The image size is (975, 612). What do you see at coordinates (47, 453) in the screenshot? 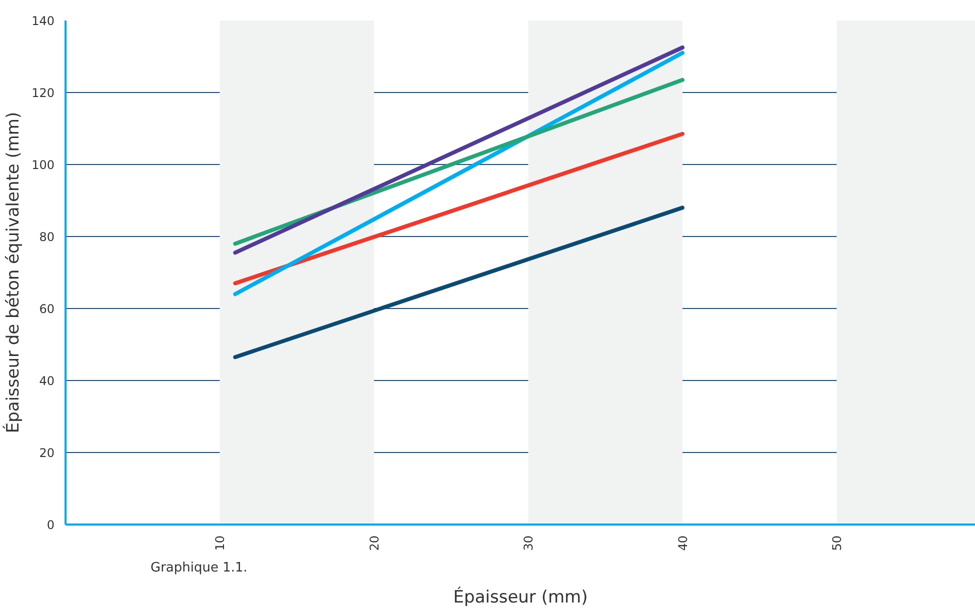
I see `y-tick-label: 20` at bounding box center [47, 453].